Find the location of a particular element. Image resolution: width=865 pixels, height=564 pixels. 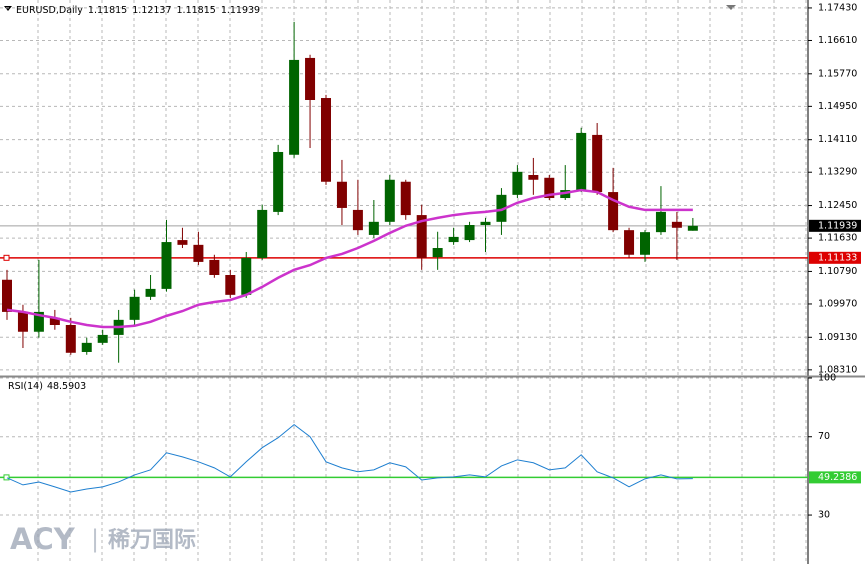

hline-box is located at coordinates (835, 257).